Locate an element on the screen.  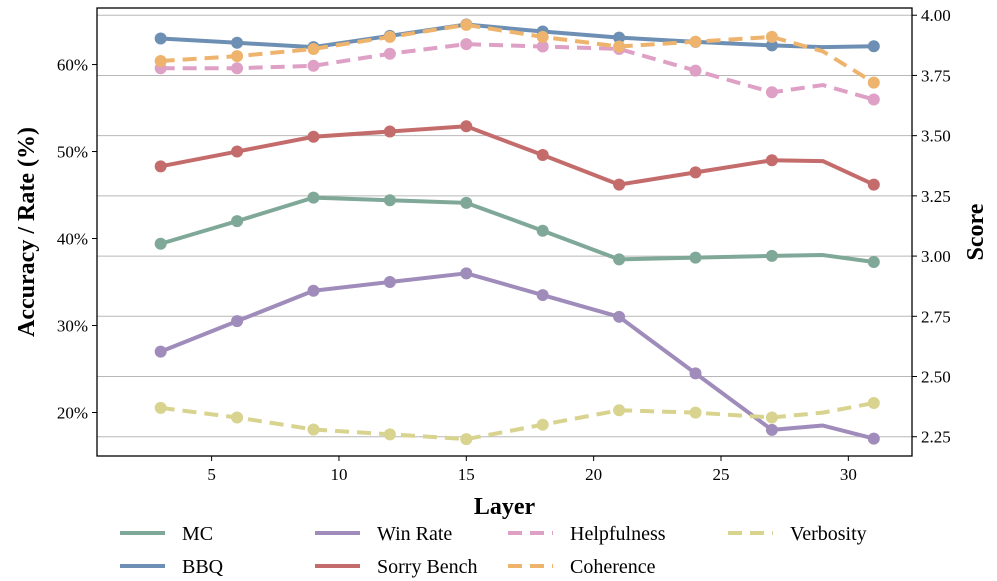
legend-item-coherence: Coherence is located at coordinates (582, 567).